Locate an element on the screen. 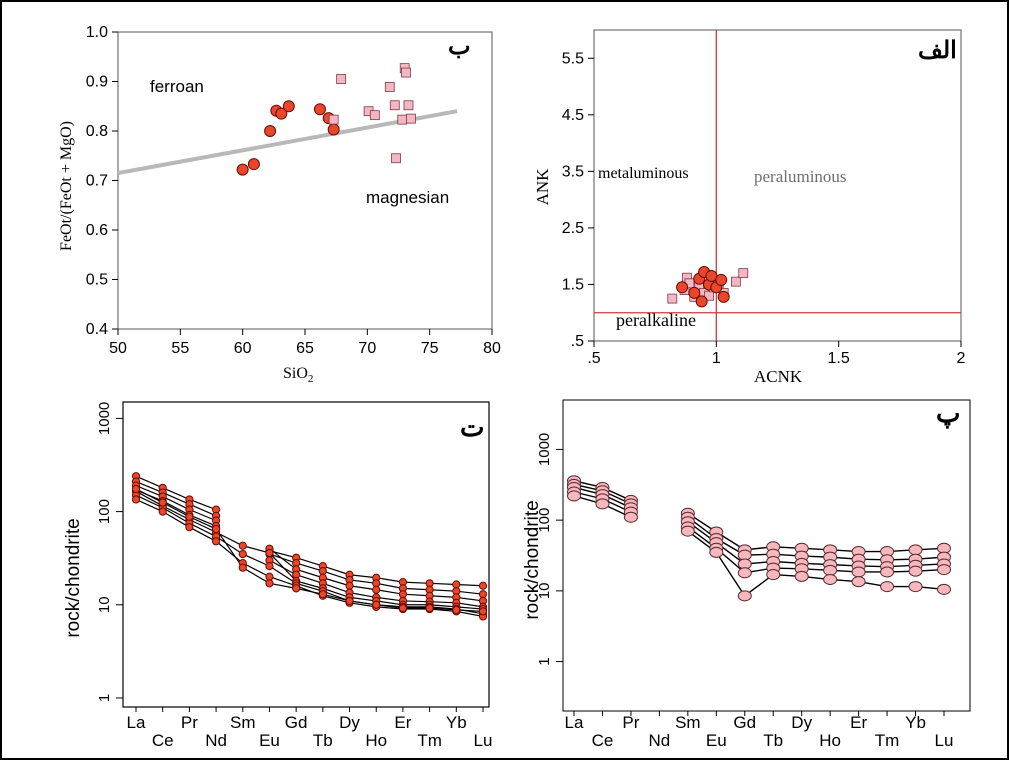 This screenshot has height=760, width=1009. element-label-gd: Gd is located at coordinates (744, 722).